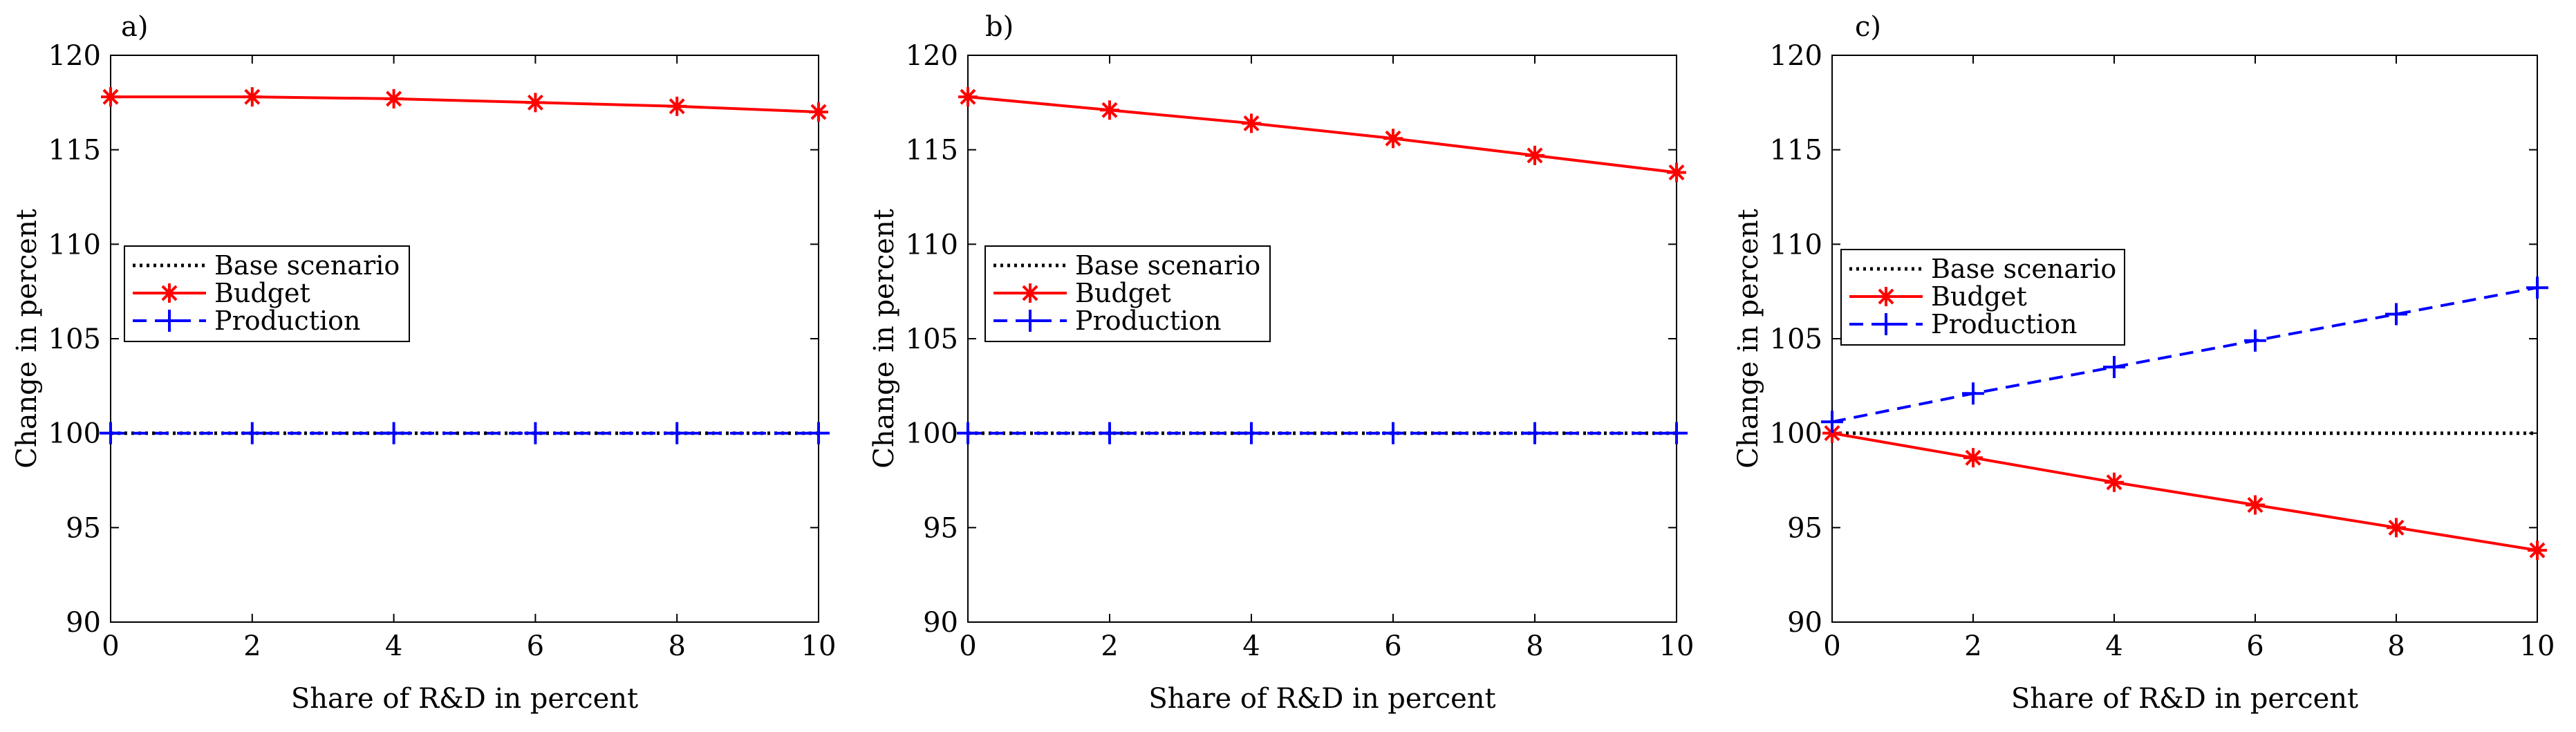  I want to click on panel-letter: a), so click(134, 27).